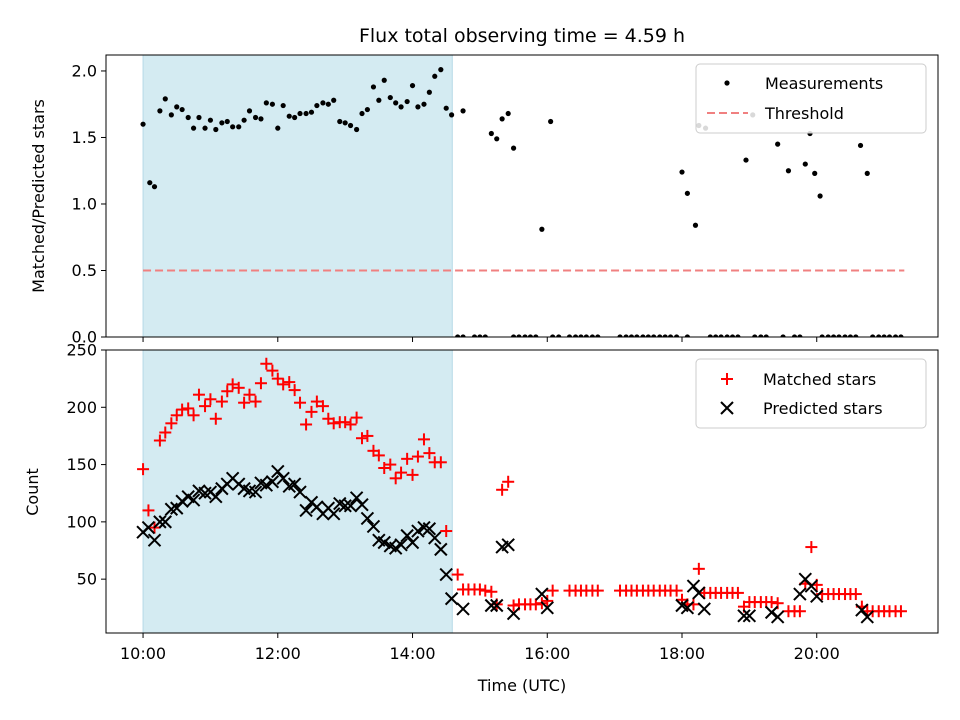 The width and height of the screenshot is (960, 720). Describe the element at coordinates (522, 36) in the screenshot. I see `chart-title: Flux total observing time = 4.59 h` at that location.